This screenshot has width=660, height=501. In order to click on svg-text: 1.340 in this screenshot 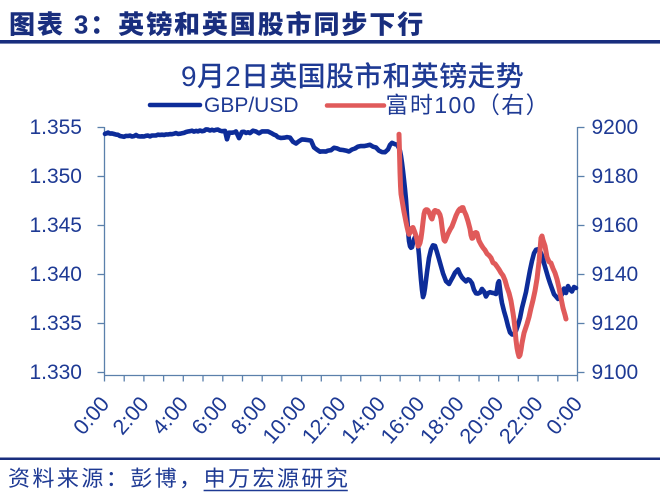, I will do `click(55, 274)`.